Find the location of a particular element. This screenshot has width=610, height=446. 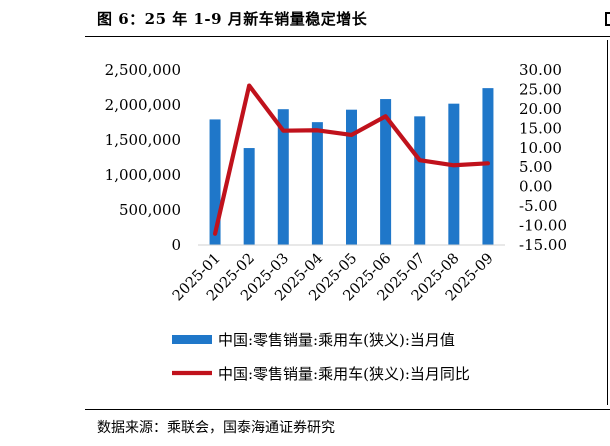

right-tick-label: 20.00 is located at coordinates (540, 109).